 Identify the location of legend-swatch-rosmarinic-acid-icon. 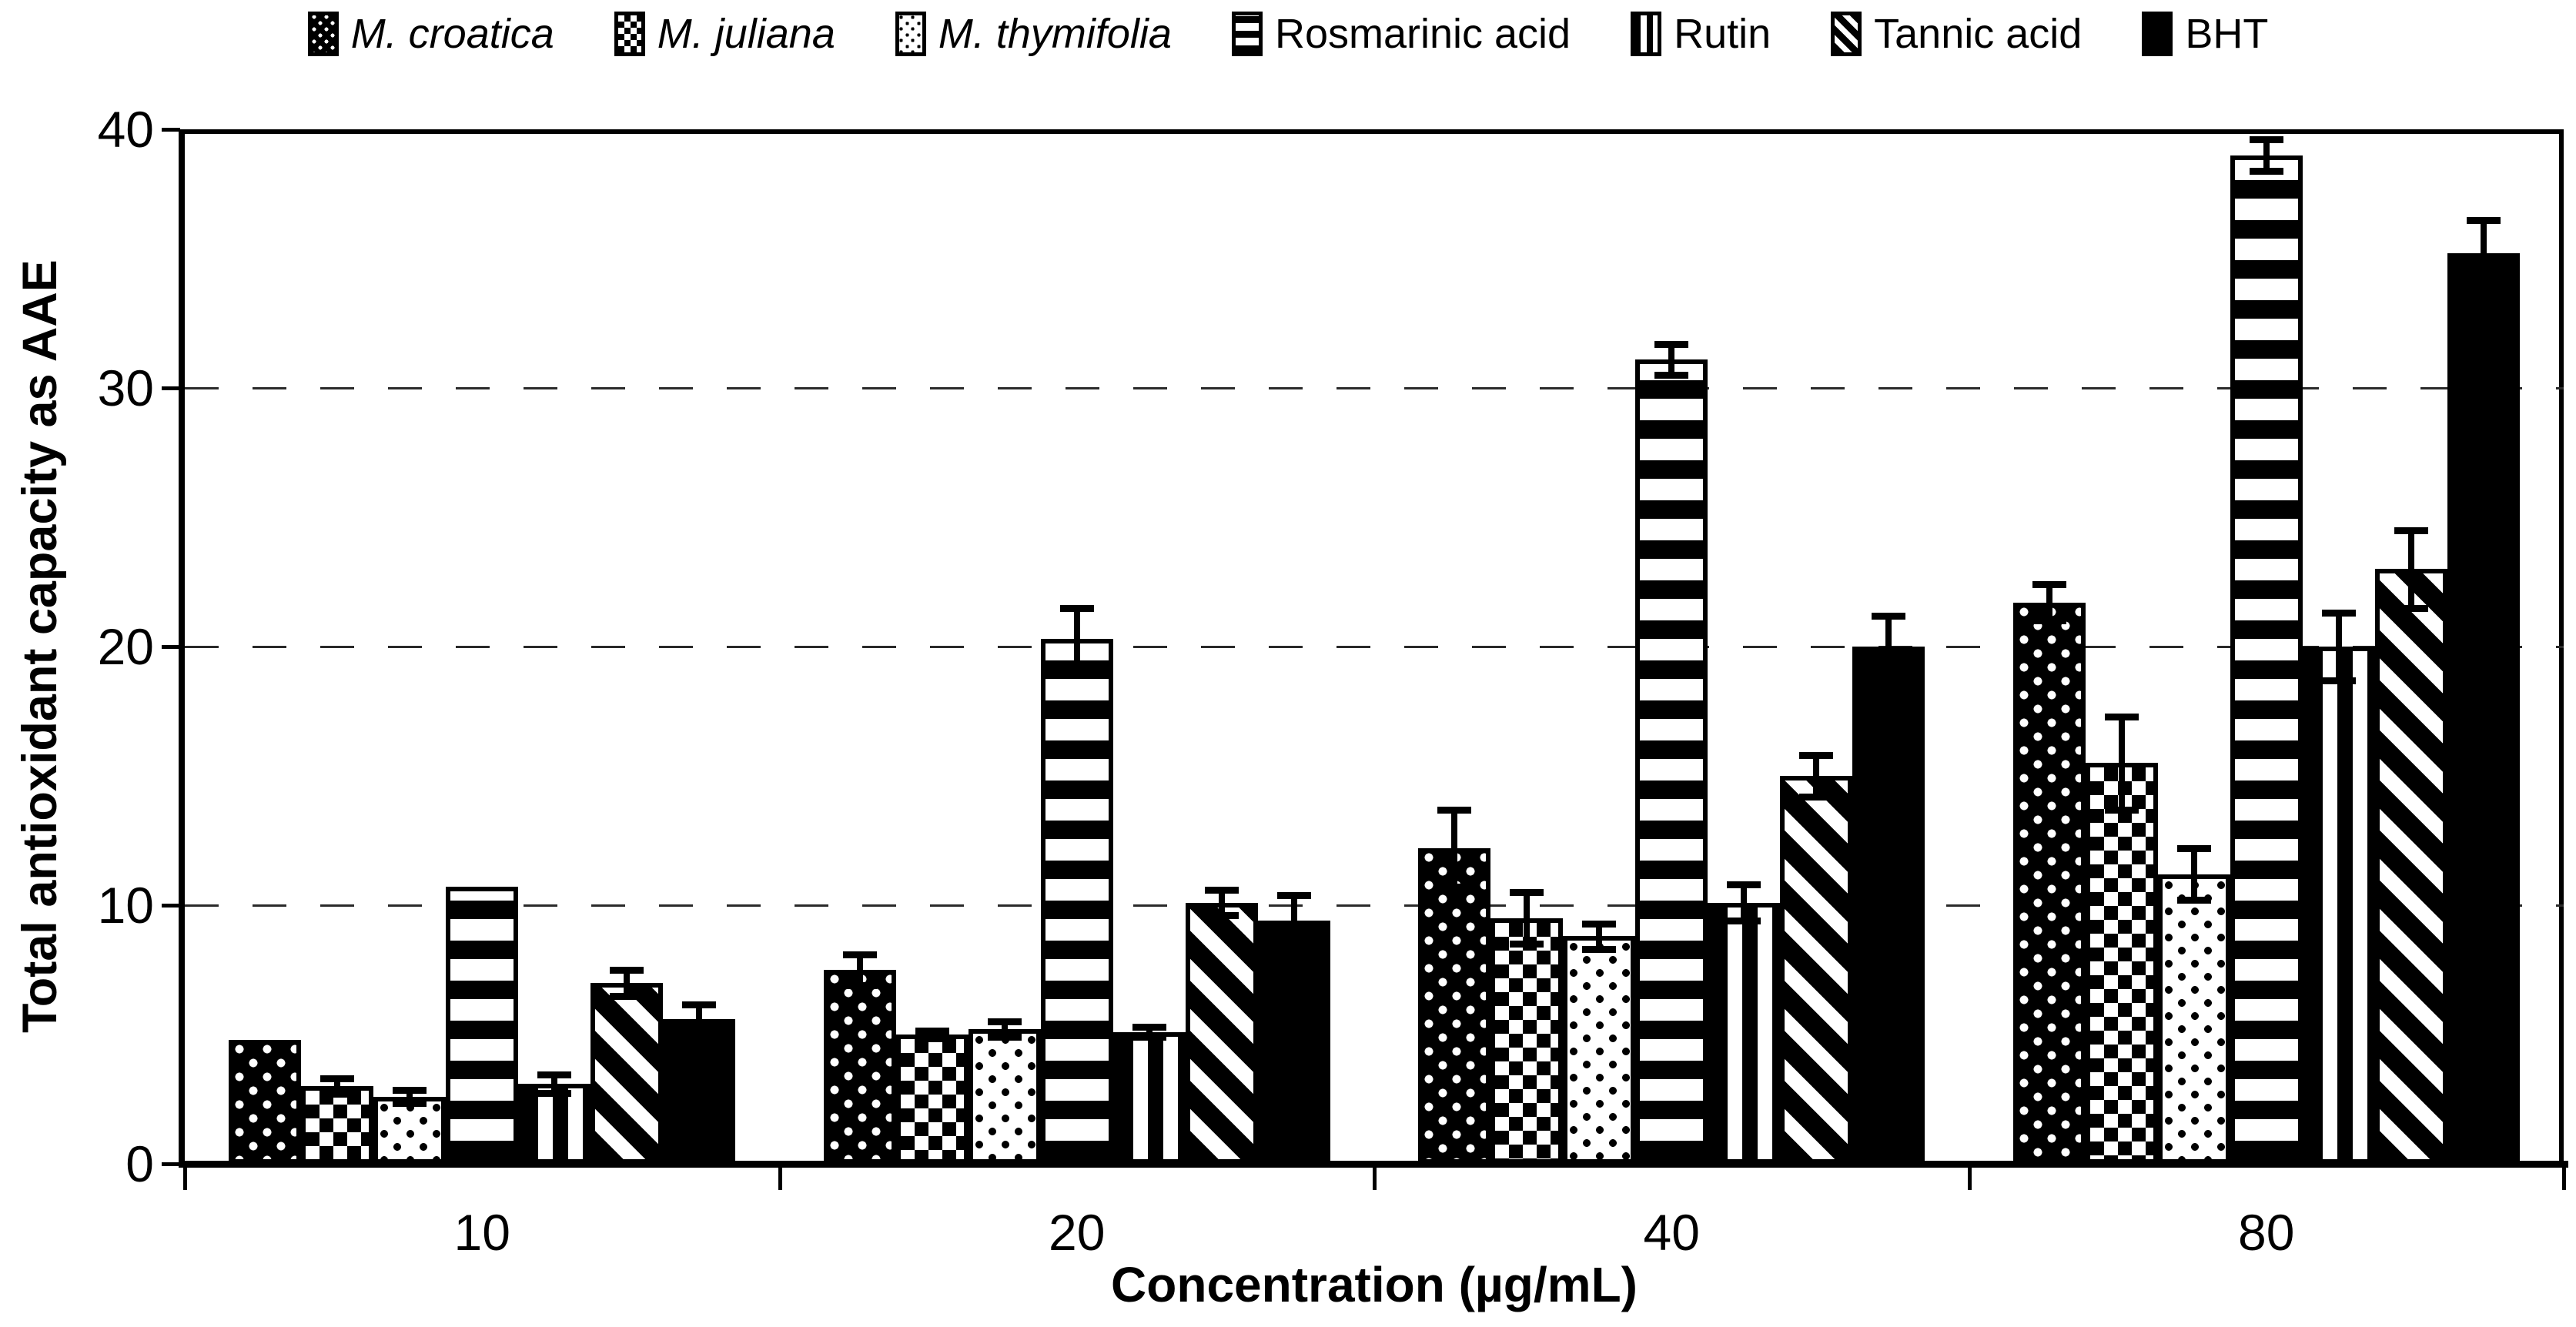
(1247, 34).